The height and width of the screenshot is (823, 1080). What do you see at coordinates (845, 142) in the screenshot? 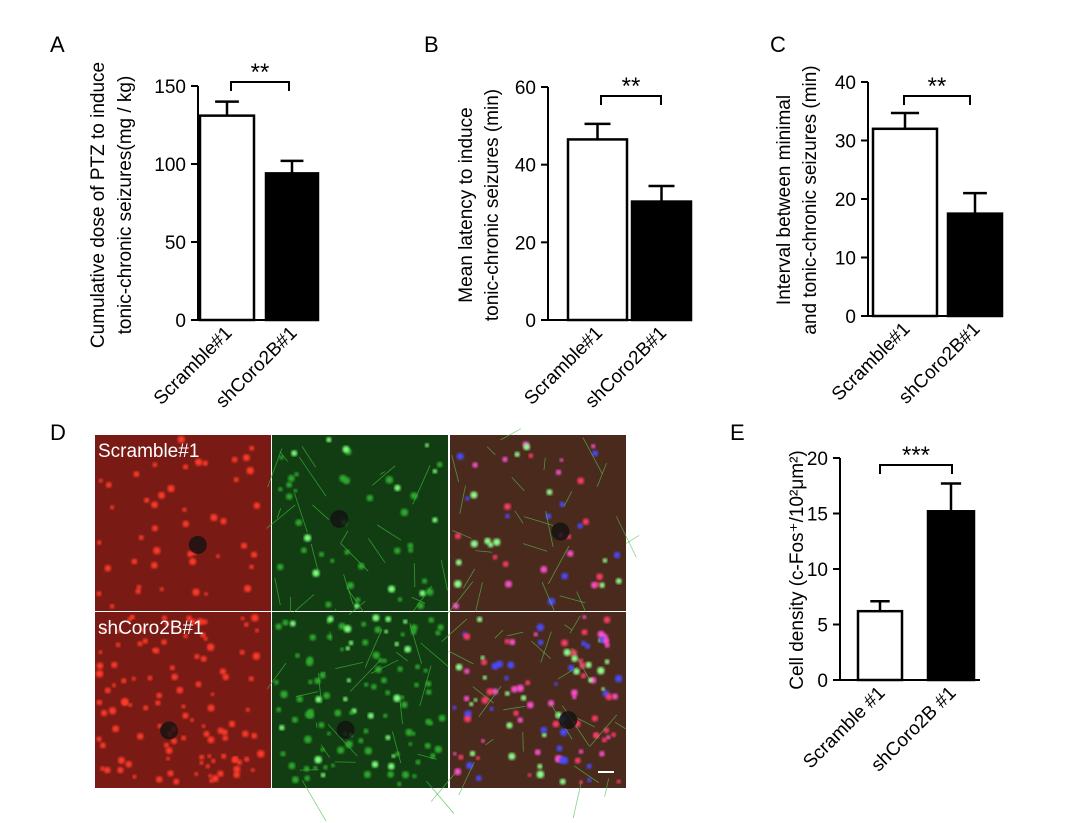
I see `y-tick-label: 30` at bounding box center [845, 142].